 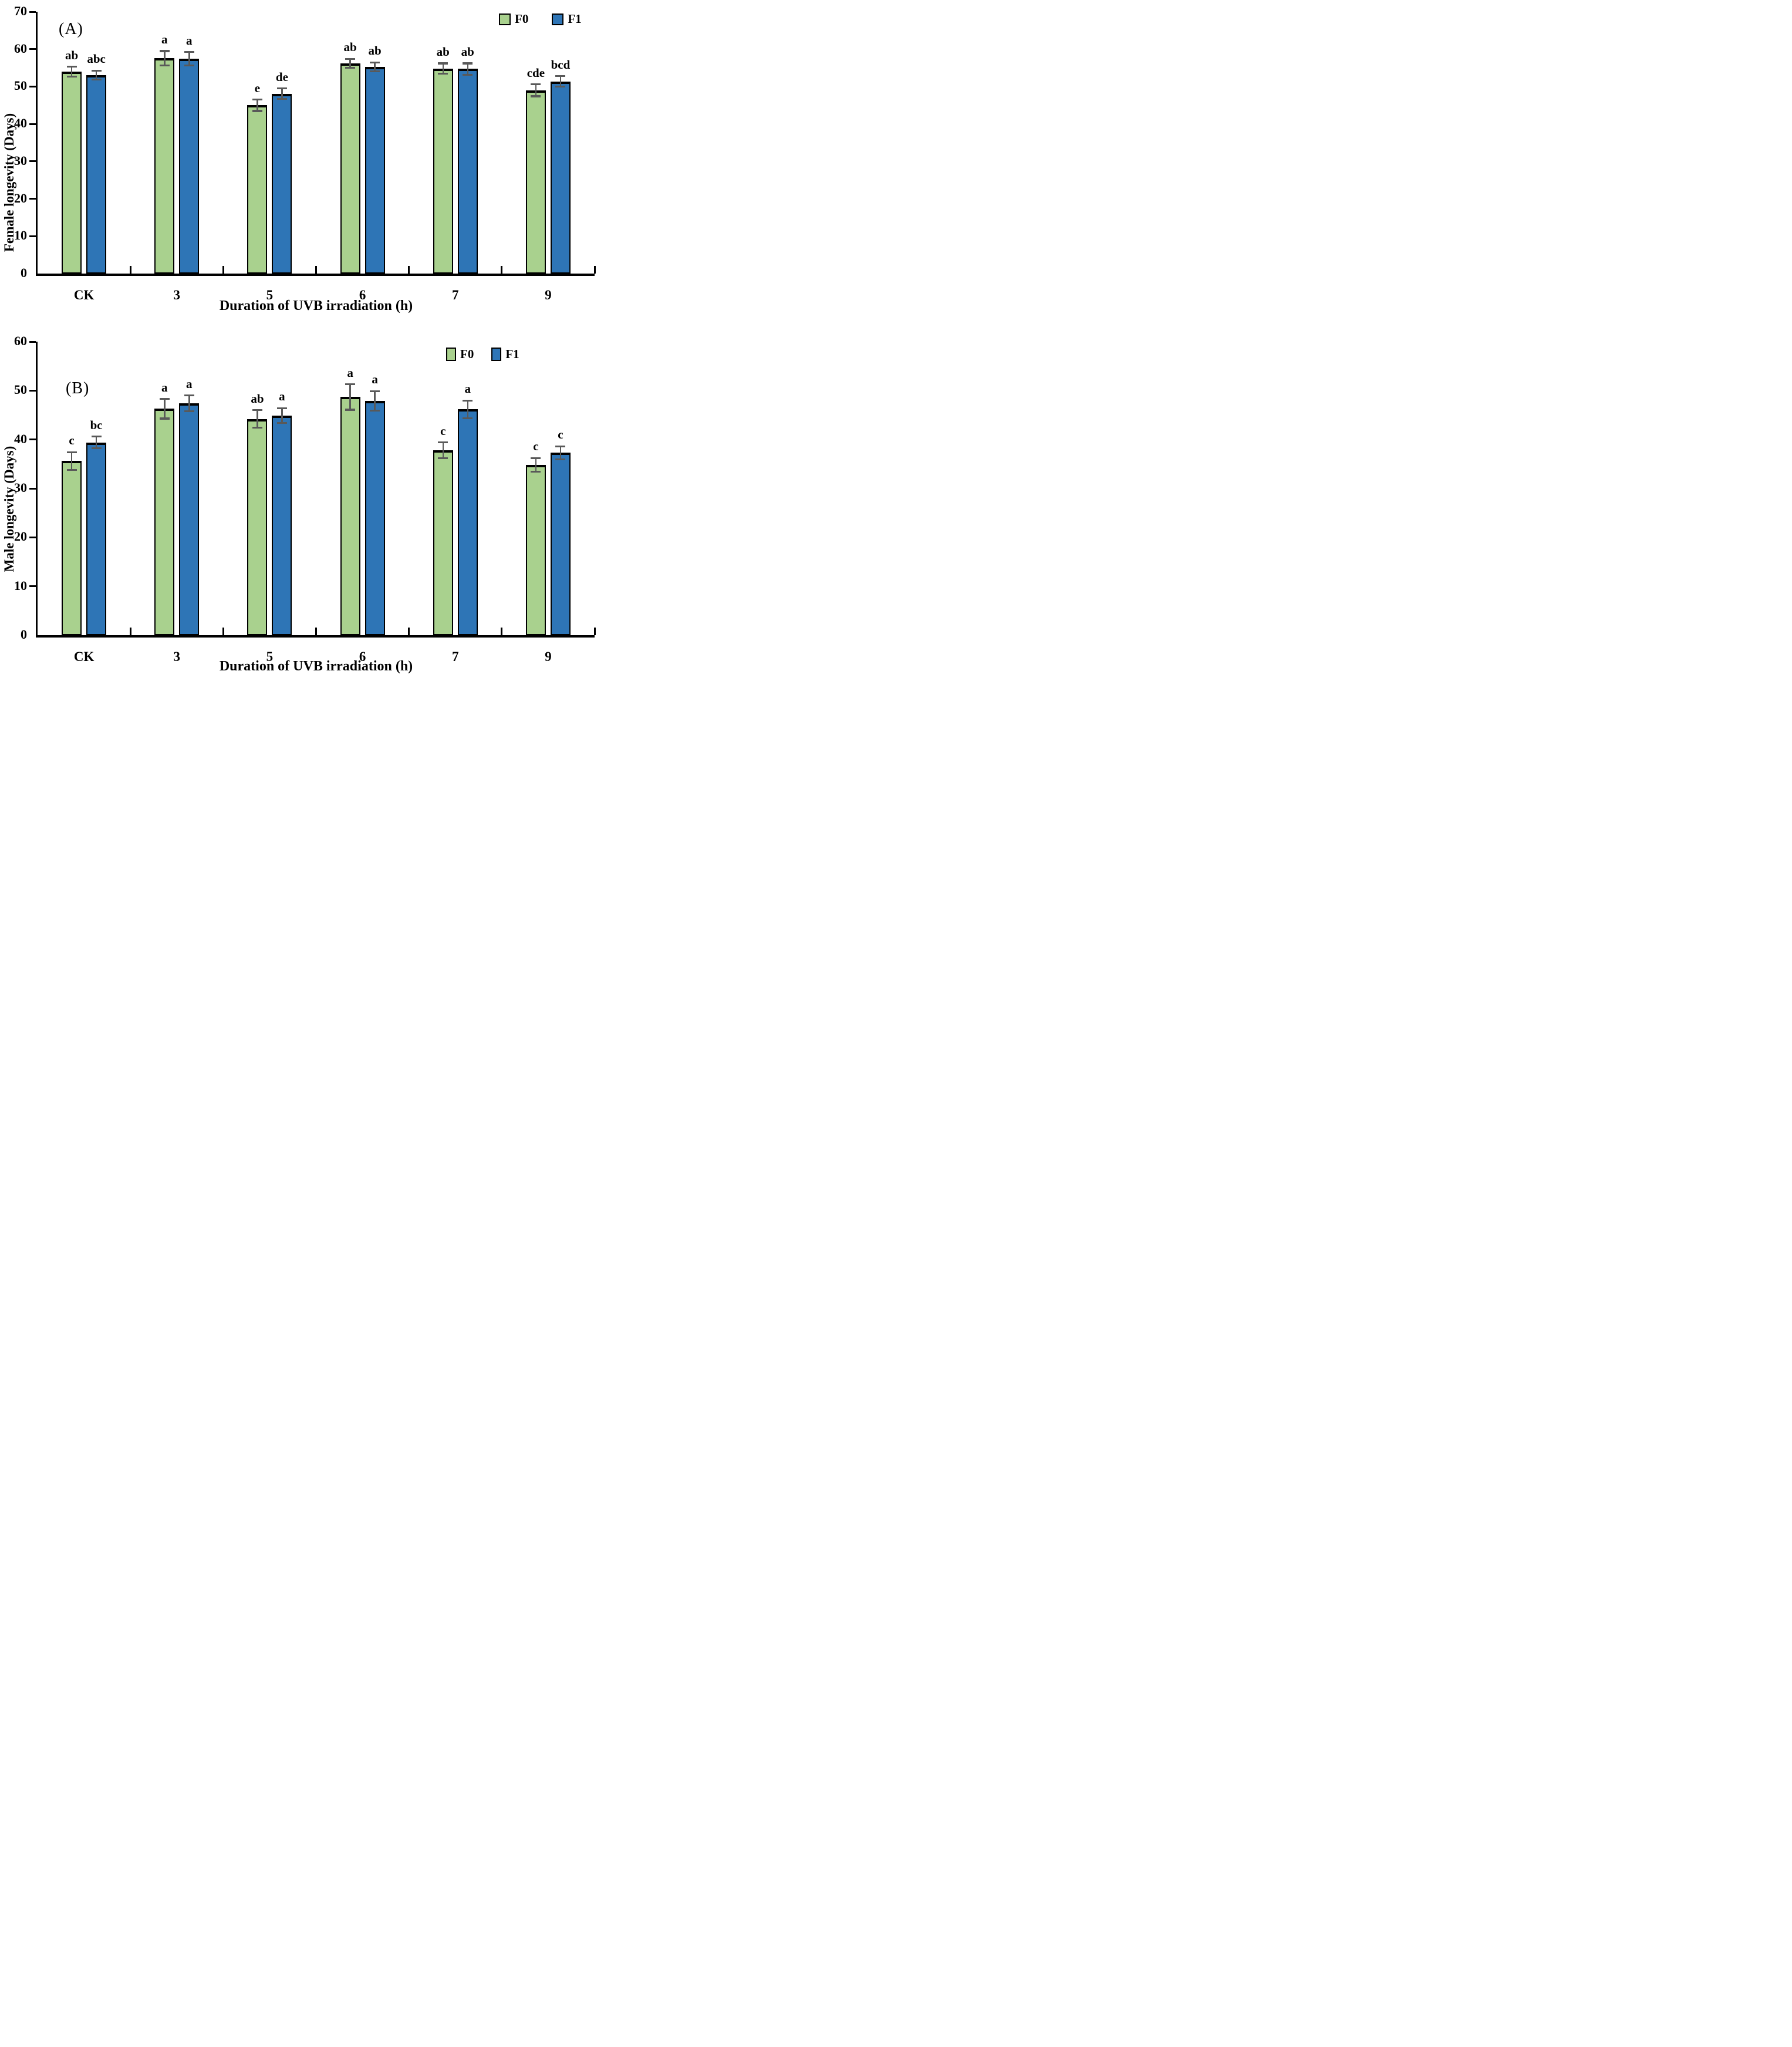 What do you see at coordinates (282, 525) in the screenshot?
I see `bar-f1-5-panel-b` at bounding box center [282, 525].